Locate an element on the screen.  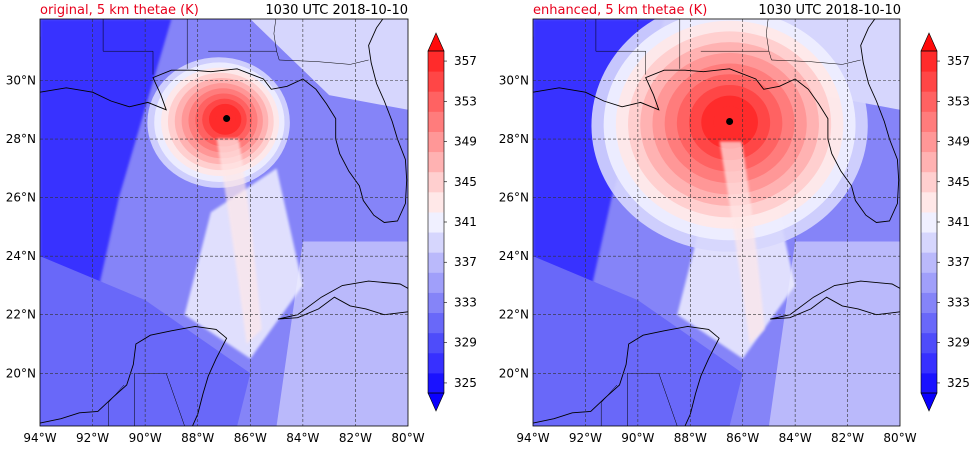
left-timestamp: 1030 UTC 2018-10-10 is located at coordinates (336, 10).